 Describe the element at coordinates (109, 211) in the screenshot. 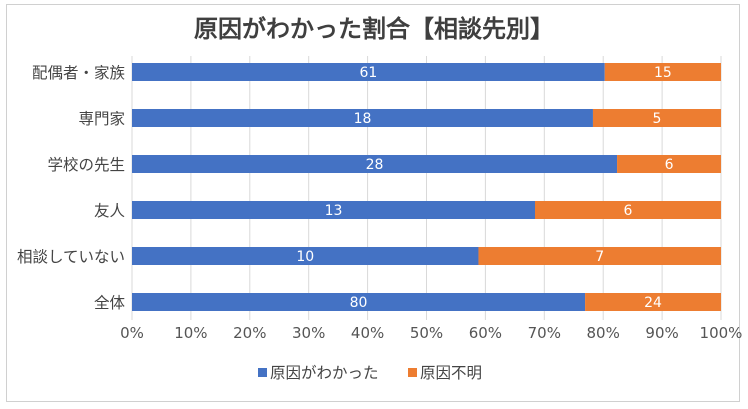

I see `category-label: 友人` at that location.